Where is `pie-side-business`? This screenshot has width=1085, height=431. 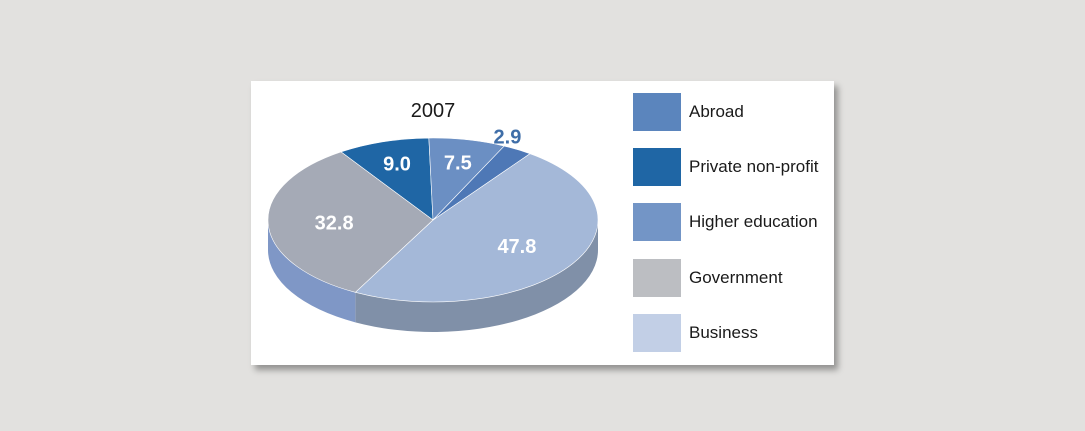
pie-side-business is located at coordinates (476, 276).